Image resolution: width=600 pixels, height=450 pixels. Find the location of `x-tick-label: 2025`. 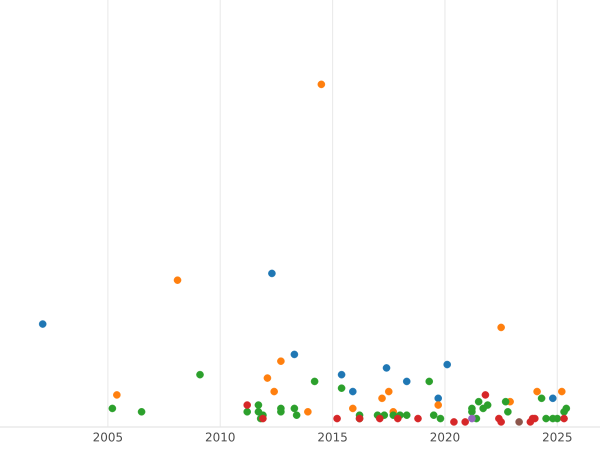

x-tick-label: 2025 is located at coordinates (557, 437).